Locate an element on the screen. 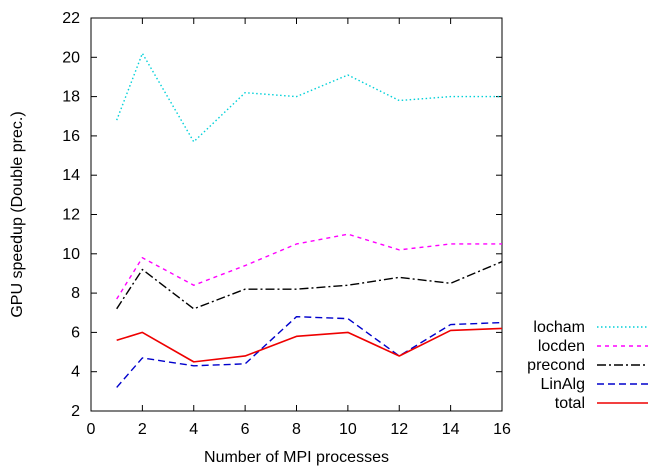 The height and width of the screenshot is (466, 653). x-tick-label: 16 is located at coordinates (502, 429).